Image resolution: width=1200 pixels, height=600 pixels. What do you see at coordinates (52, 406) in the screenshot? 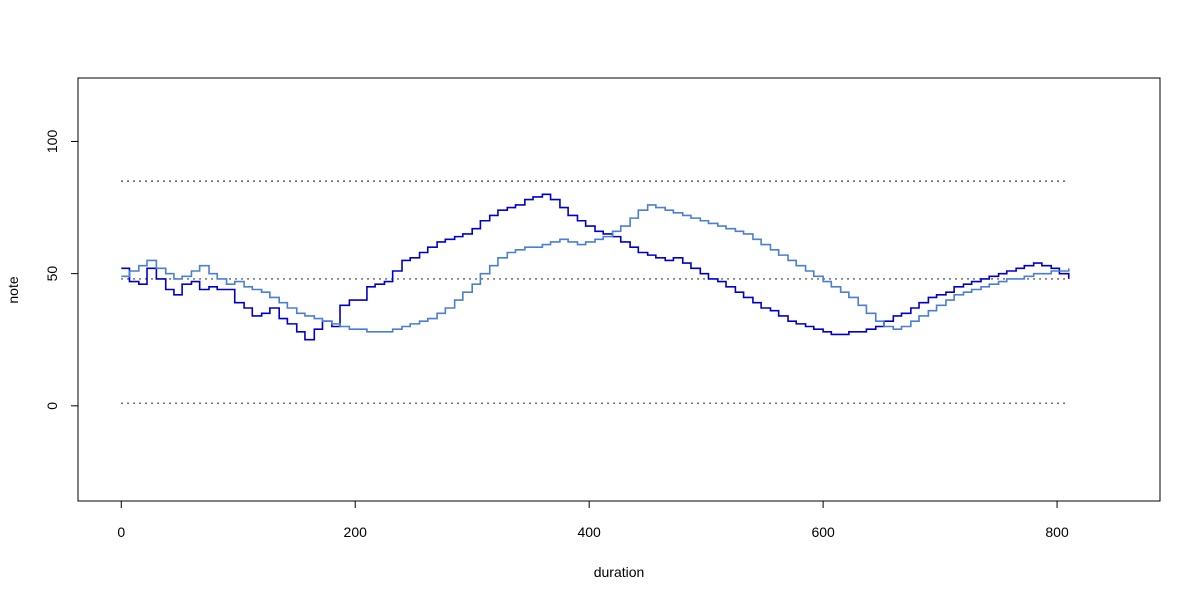
I see `y-tick-label: 0` at bounding box center [52, 406].